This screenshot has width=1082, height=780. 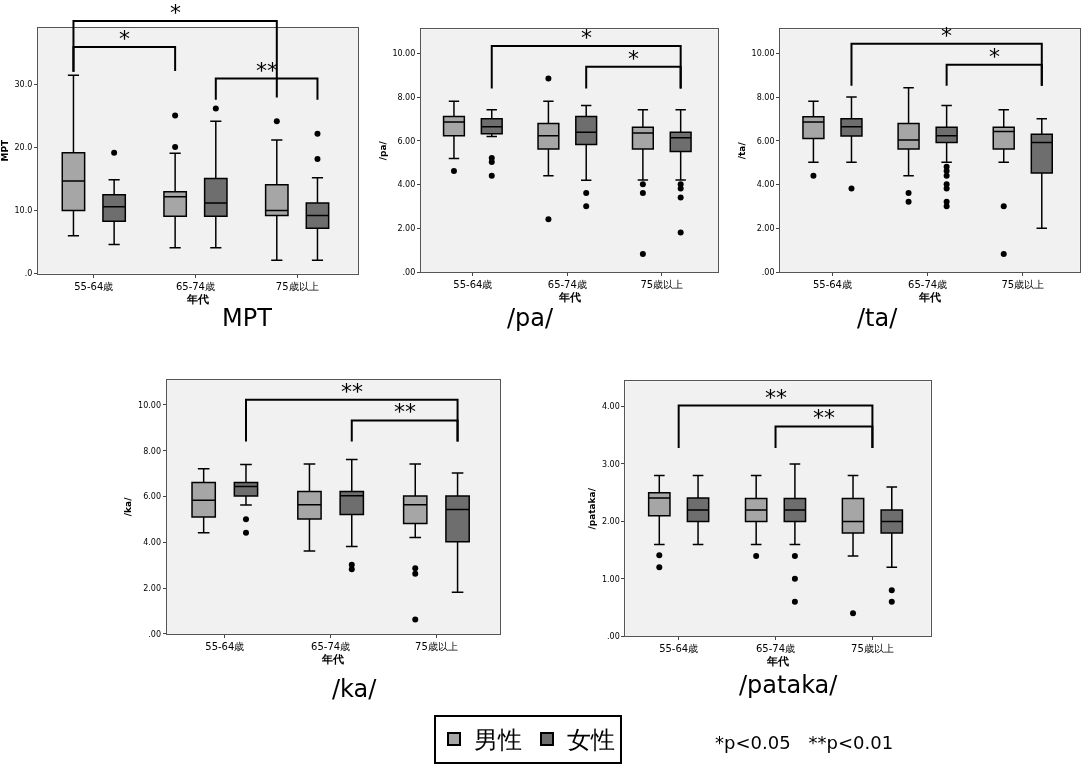 I want to click on y-axis-title: MPT, so click(x=5, y=150).